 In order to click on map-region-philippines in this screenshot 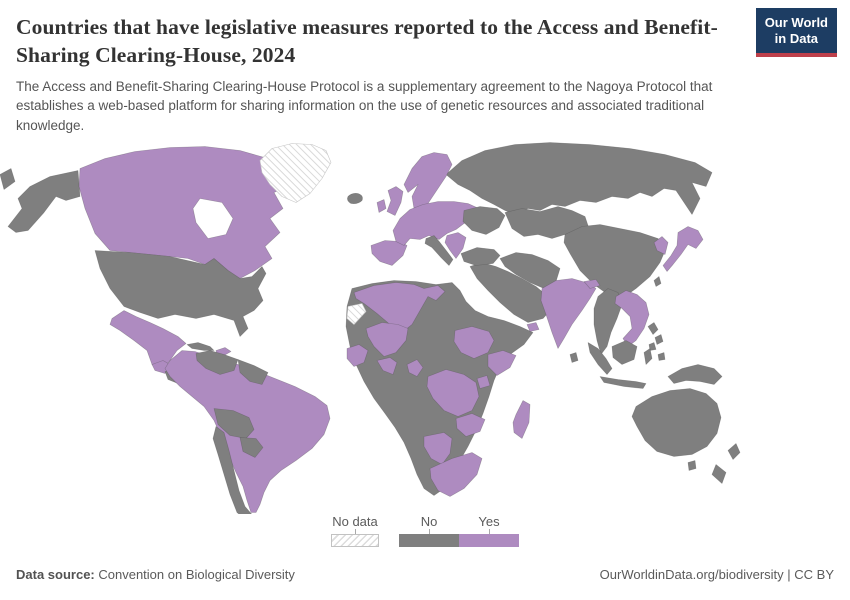, I will do `click(655, 336)`.